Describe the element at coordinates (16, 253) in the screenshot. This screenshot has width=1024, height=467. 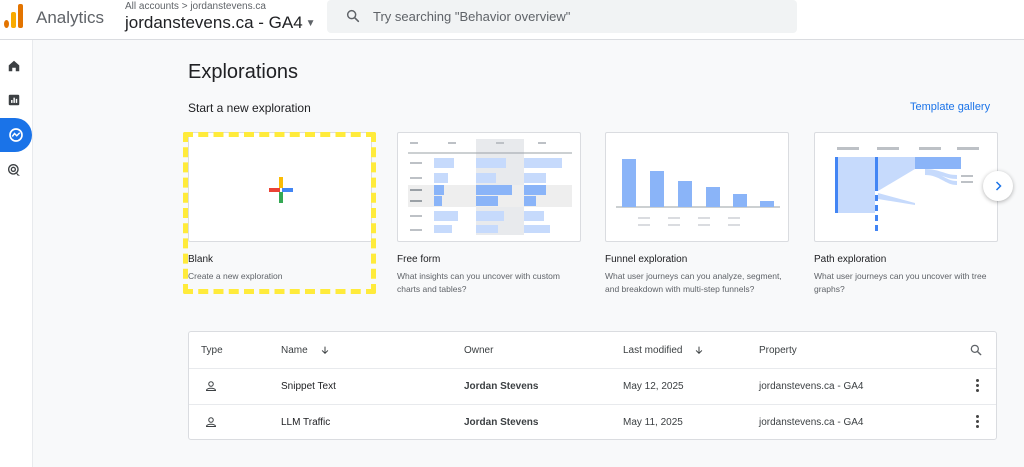
I see `left-nav` at that location.